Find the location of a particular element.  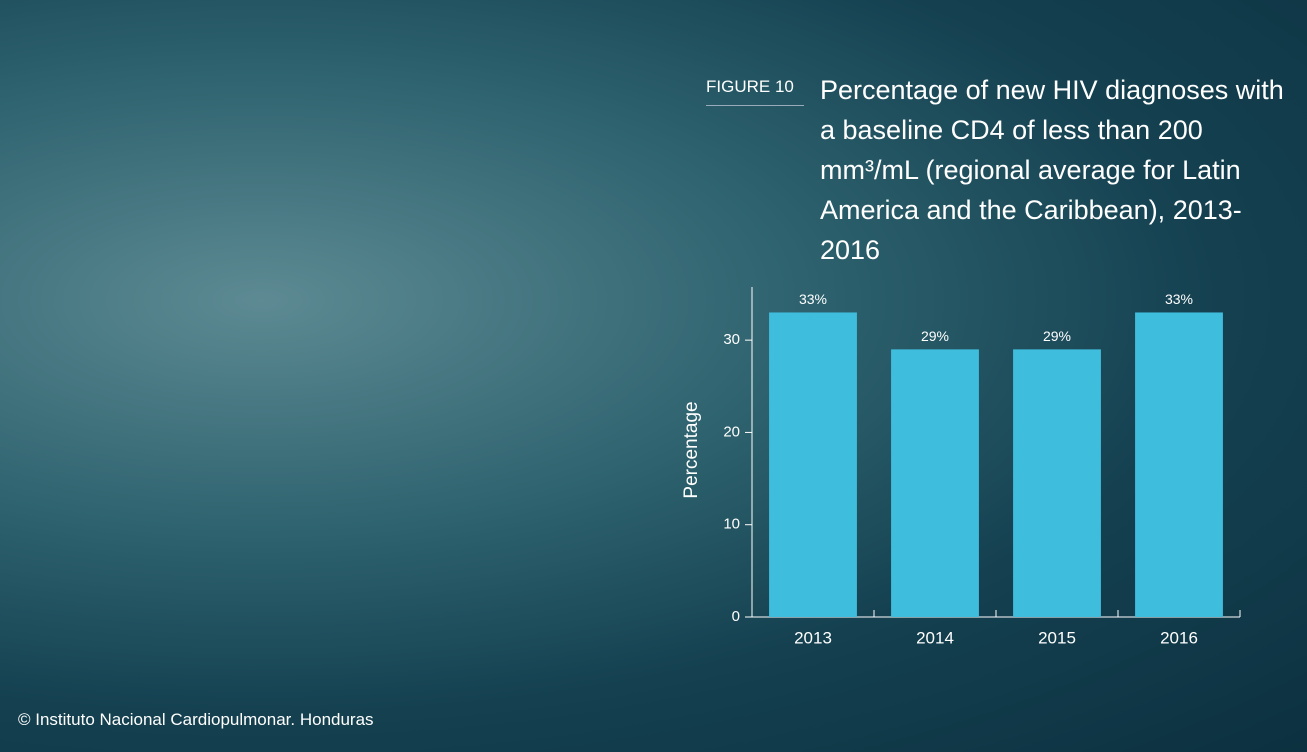

x-tick-label: 2014 is located at coordinates (935, 637).